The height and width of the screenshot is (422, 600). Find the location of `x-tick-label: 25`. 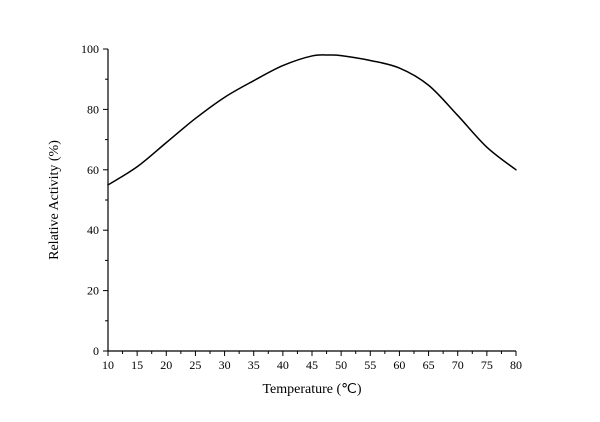

x-tick-label: 25 is located at coordinates (195, 365).